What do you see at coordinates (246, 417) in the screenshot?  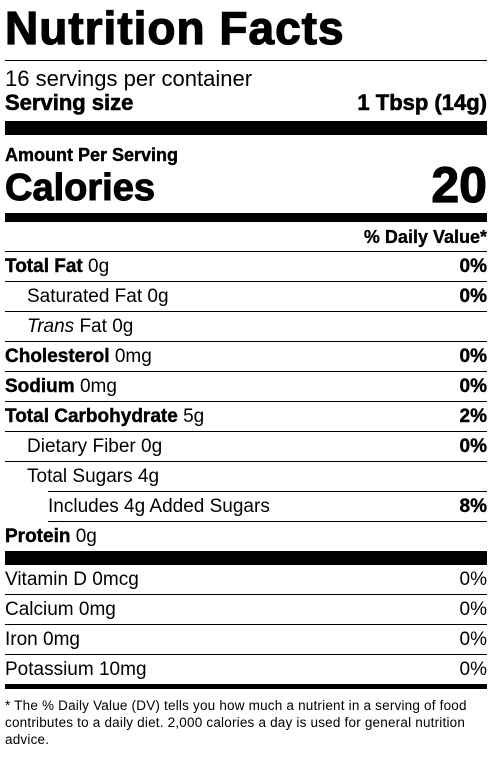 I see `nutrient-row-total-carbohydrate: Total Carbohydrate 5g 2%` at bounding box center [246, 417].